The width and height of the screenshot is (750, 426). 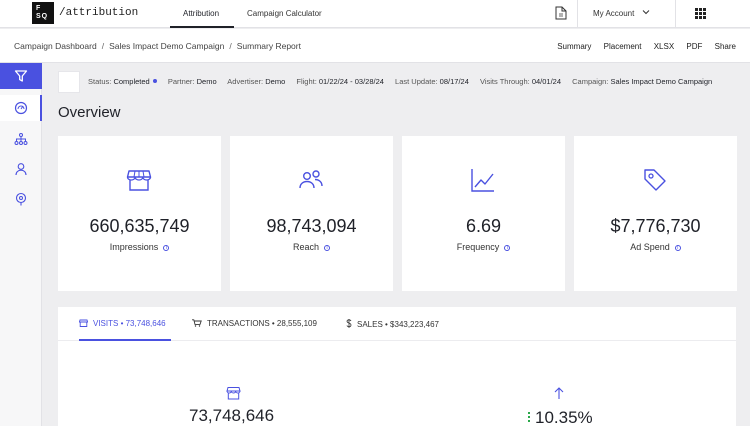 I want to click on filter-icon, so click(x=21, y=76).